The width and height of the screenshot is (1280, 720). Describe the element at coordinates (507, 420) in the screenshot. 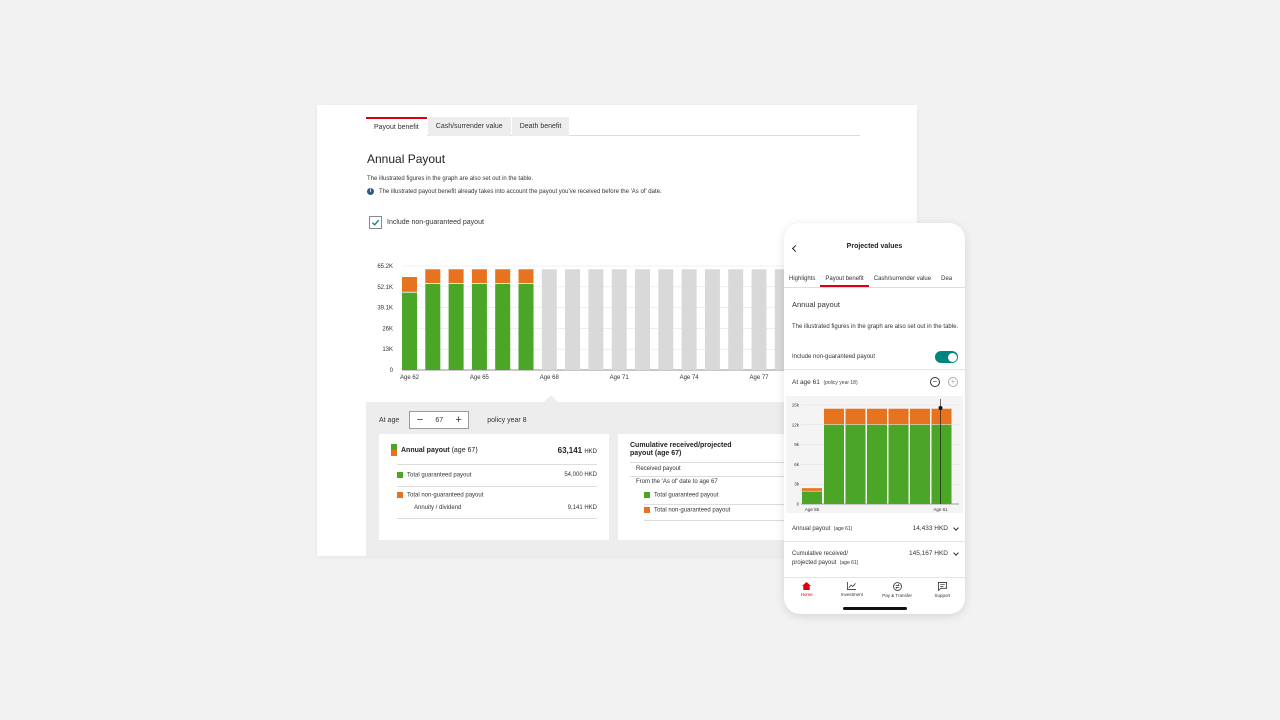

I see `policy-year: policy year 8` at that location.